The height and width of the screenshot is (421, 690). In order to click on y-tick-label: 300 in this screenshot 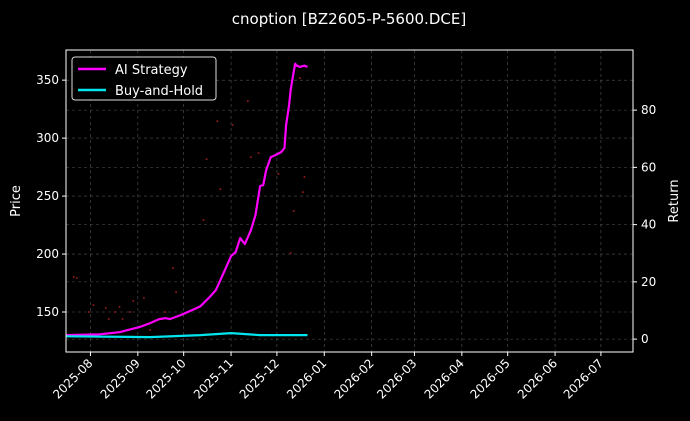, I will do `click(47, 138)`.